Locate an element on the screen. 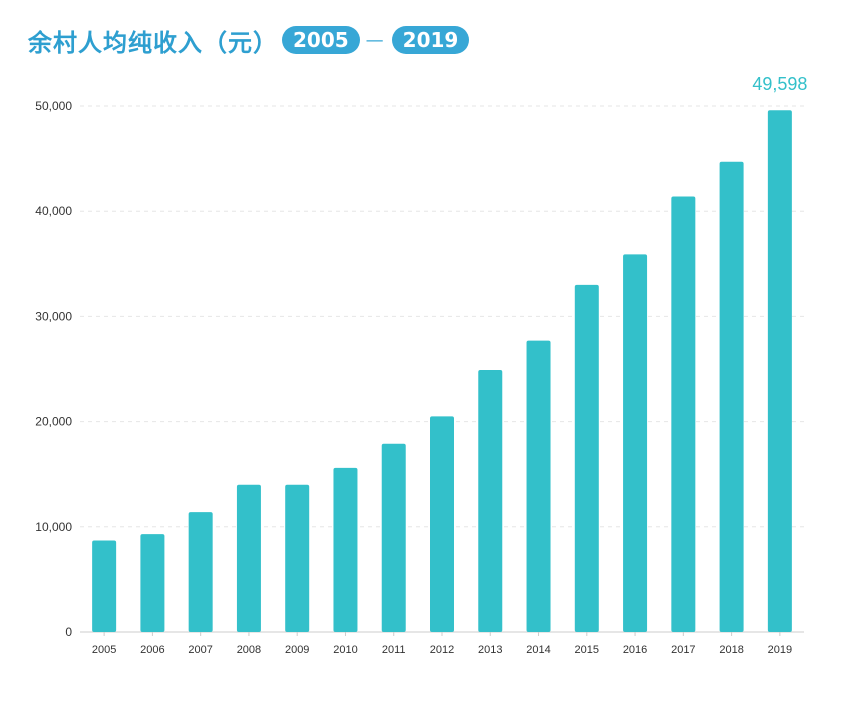  x-tick-label: 2018 is located at coordinates (731, 650).